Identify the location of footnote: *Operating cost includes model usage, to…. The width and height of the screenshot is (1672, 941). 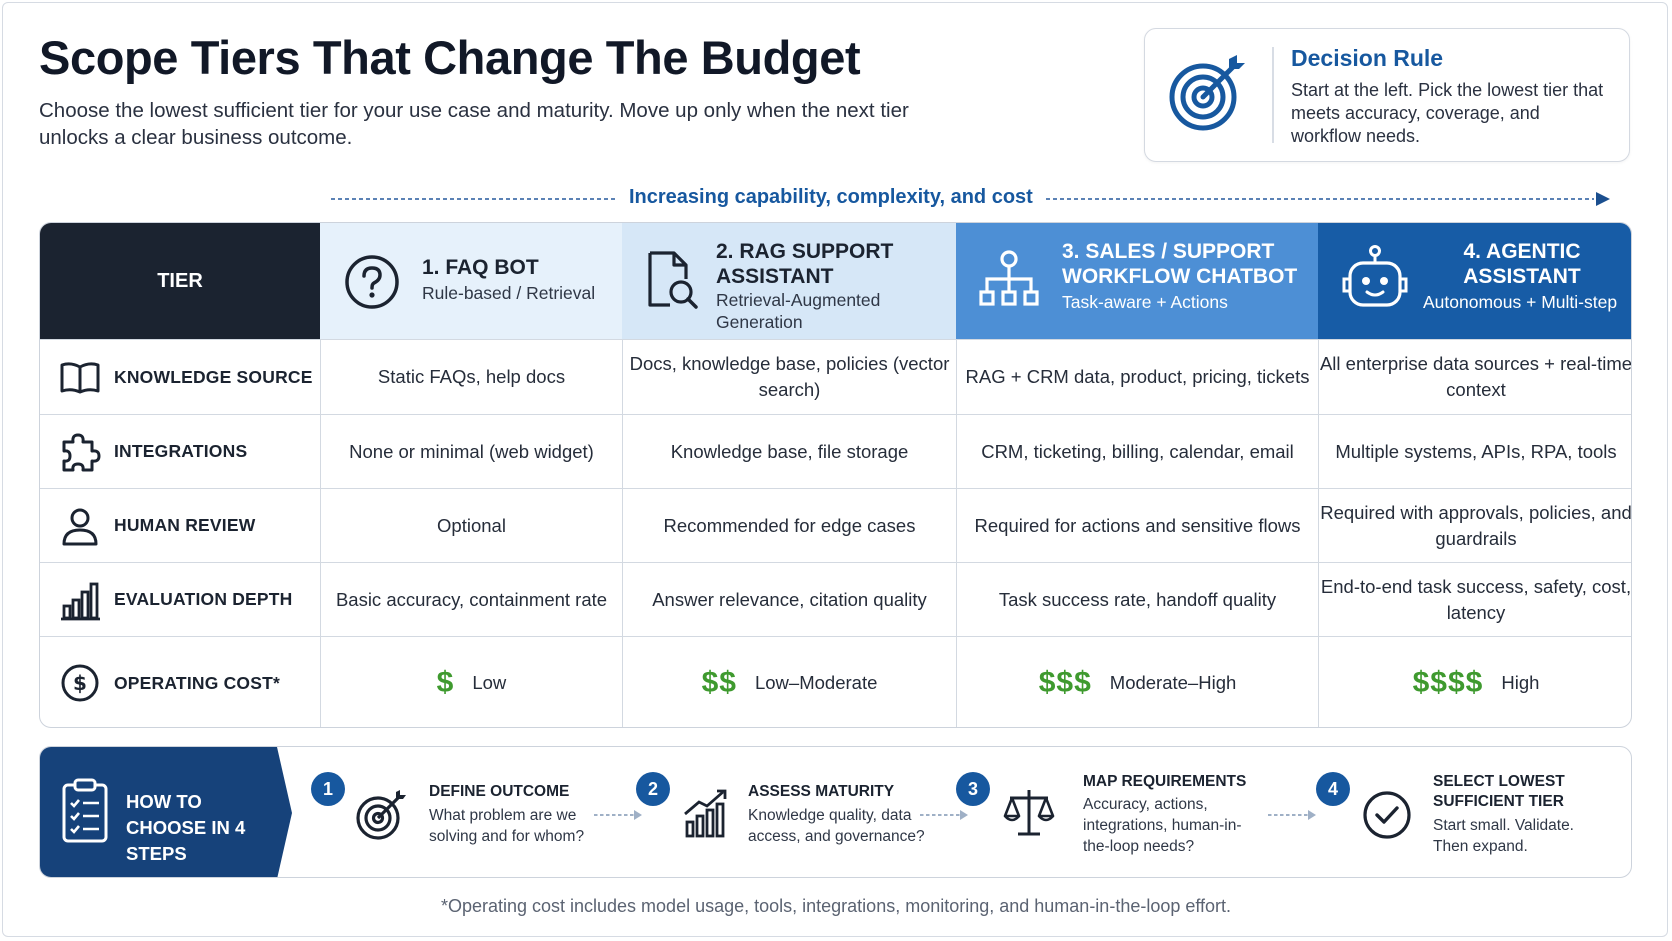
(836, 906).